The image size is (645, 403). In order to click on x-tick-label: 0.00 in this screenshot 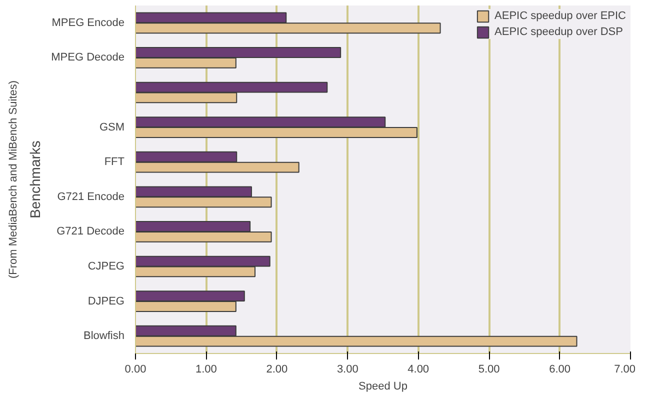, I will do `click(135, 370)`.